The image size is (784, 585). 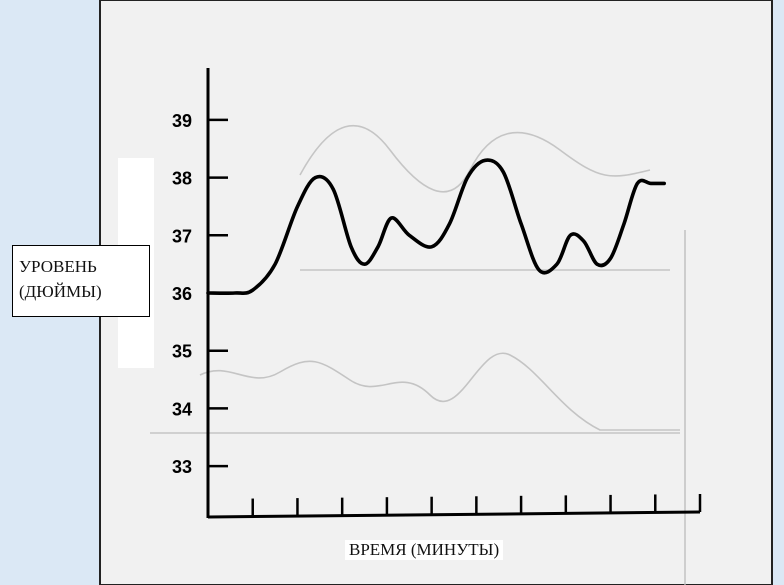 What do you see at coordinates (200, 294) in the screenshot?
I see `y-ticks: 39 38 37 36 35 34 33` at bounding box center [200, 294].